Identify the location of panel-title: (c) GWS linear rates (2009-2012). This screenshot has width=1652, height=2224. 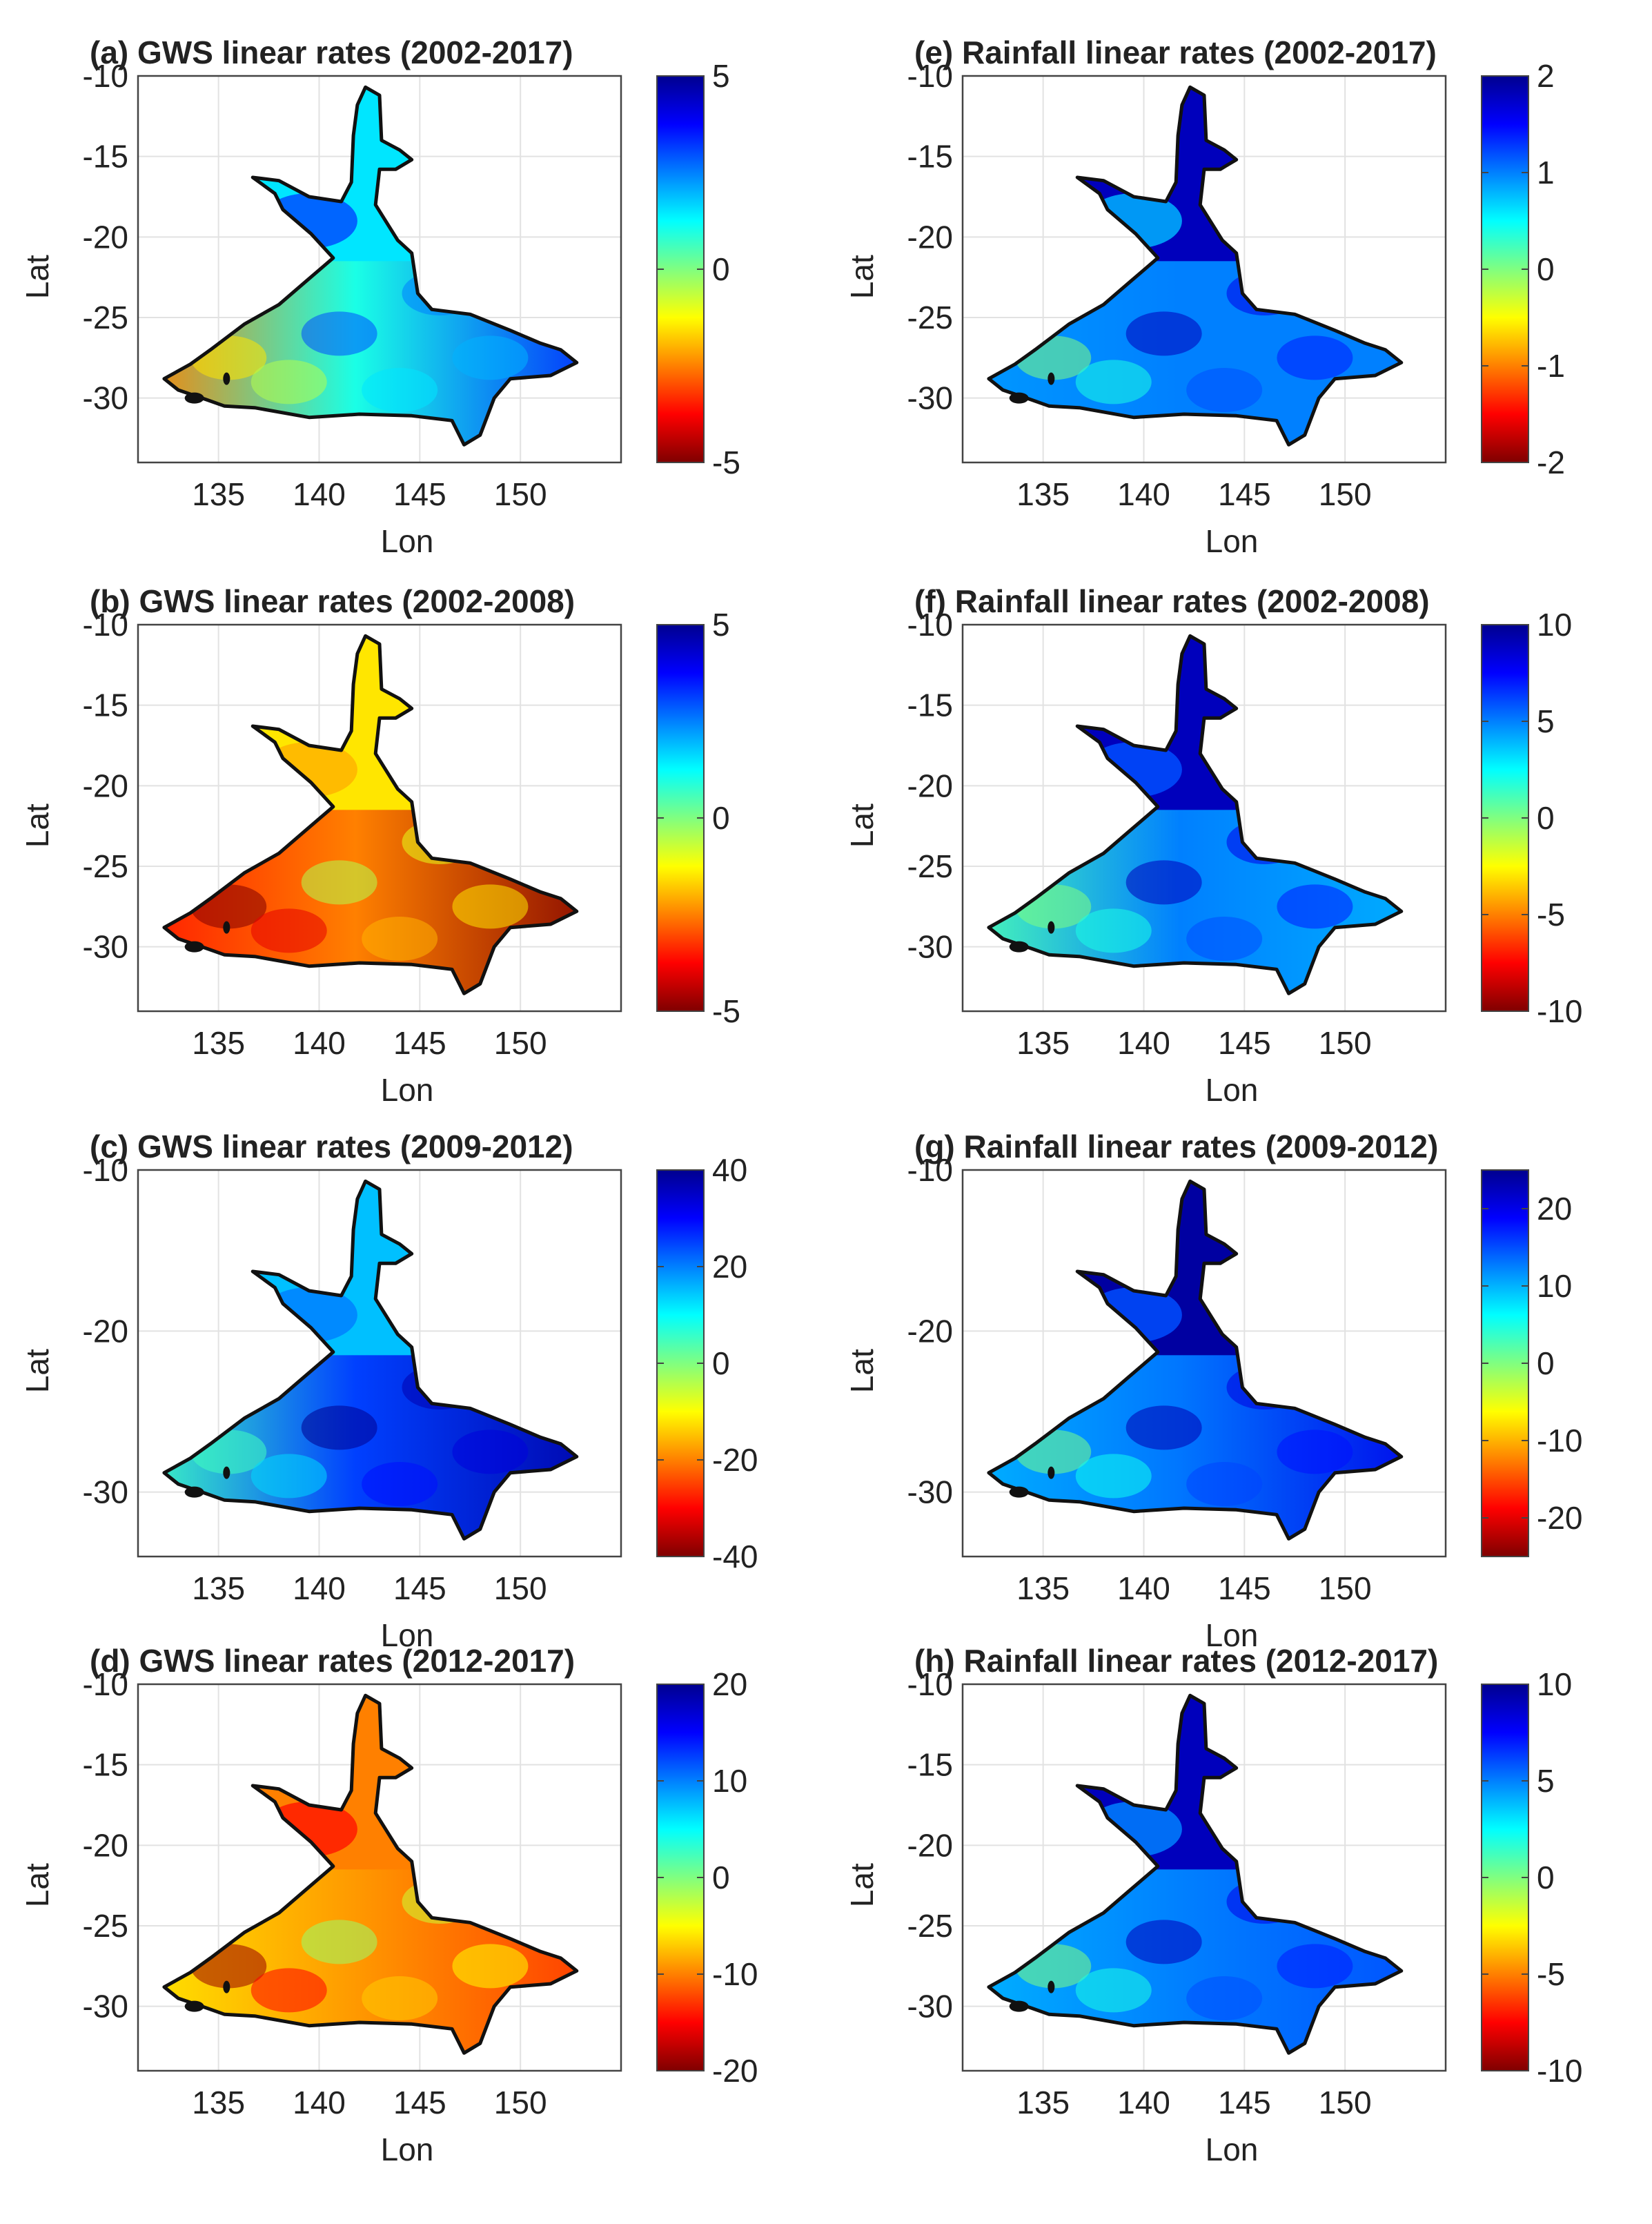
(331, 1146).